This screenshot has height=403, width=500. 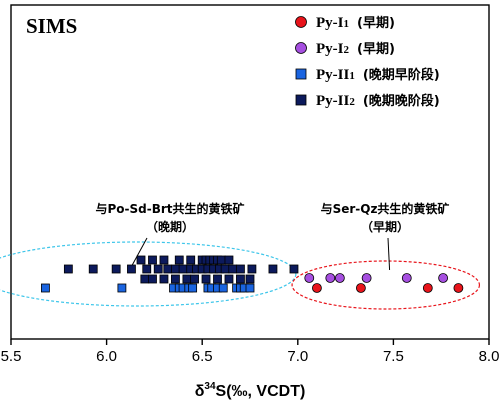 I want to click on series-py-i1, so click(x=388, y=288).